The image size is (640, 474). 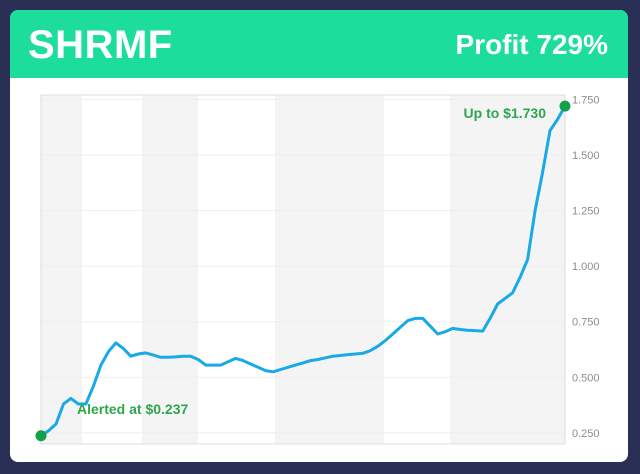 I want to click on y-tick-label: 1.000, so click(x=586, y=267).